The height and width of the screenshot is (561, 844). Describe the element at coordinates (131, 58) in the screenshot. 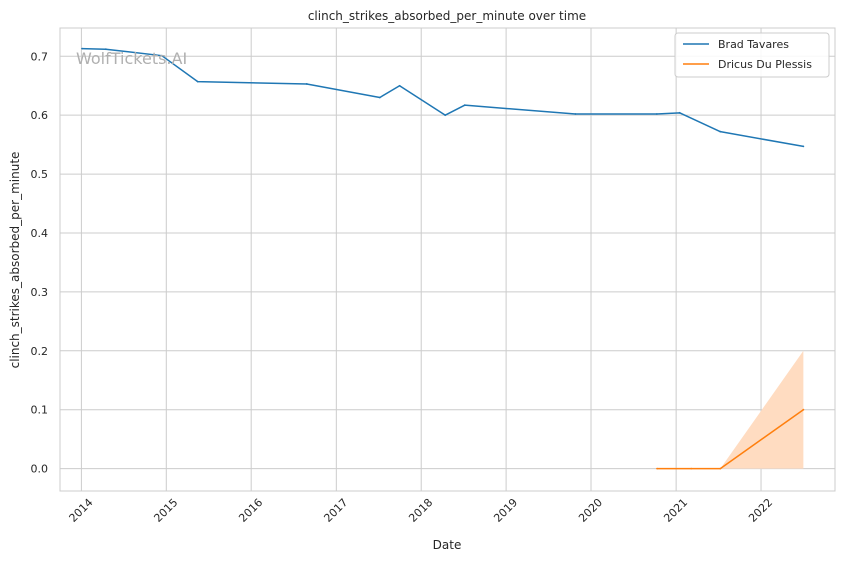

I see `watermark: WolfTickets.AI` at that location.